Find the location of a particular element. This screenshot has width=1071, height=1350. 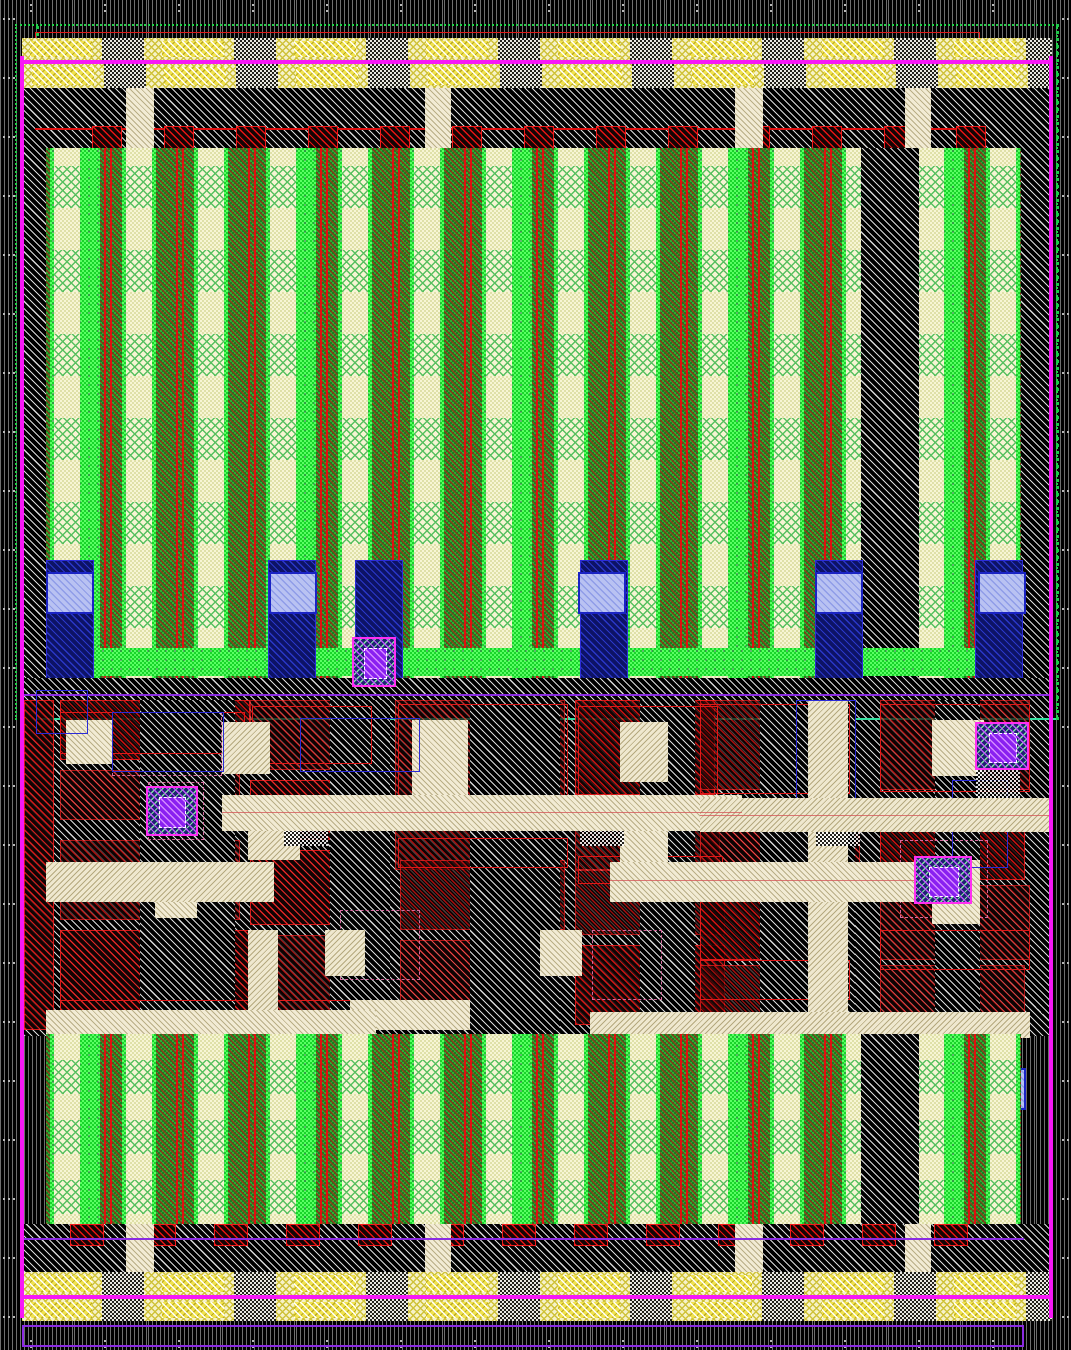

field-notch is located at coordinates (890, 1129).